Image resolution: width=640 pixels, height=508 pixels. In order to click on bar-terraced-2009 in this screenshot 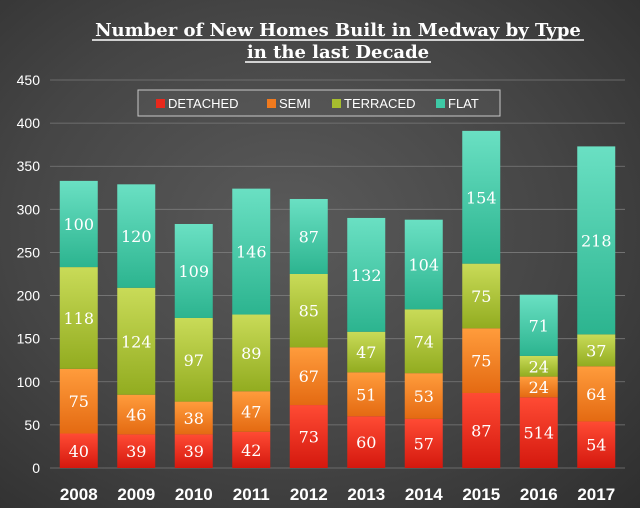, I will do `click(136, 341)`.